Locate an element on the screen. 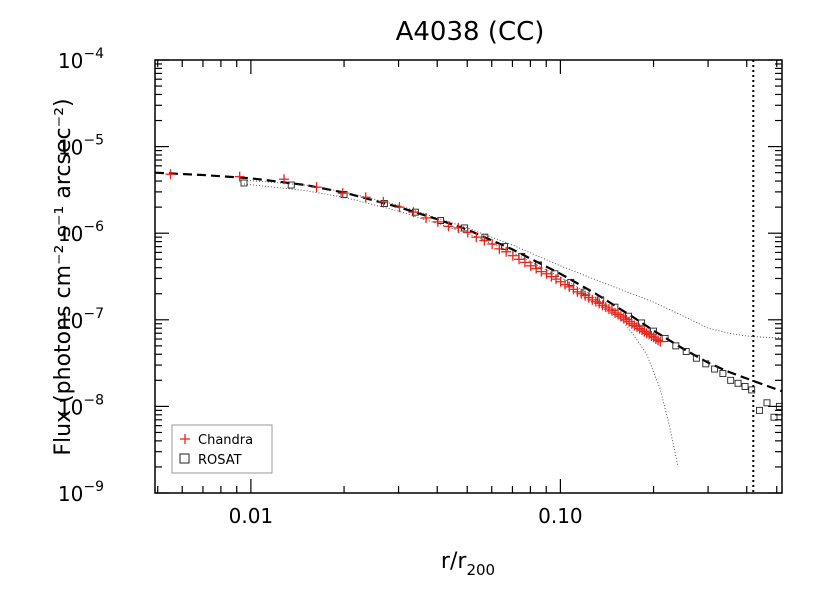 The height and width of the screenshot is (593, 830). y-tick-label: 10⁻⁶ is located at coordinates (81, 232).